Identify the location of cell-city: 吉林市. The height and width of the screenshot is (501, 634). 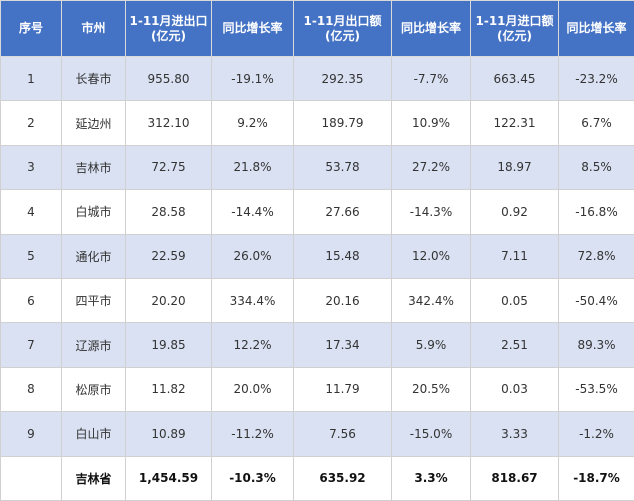
(94, 167).